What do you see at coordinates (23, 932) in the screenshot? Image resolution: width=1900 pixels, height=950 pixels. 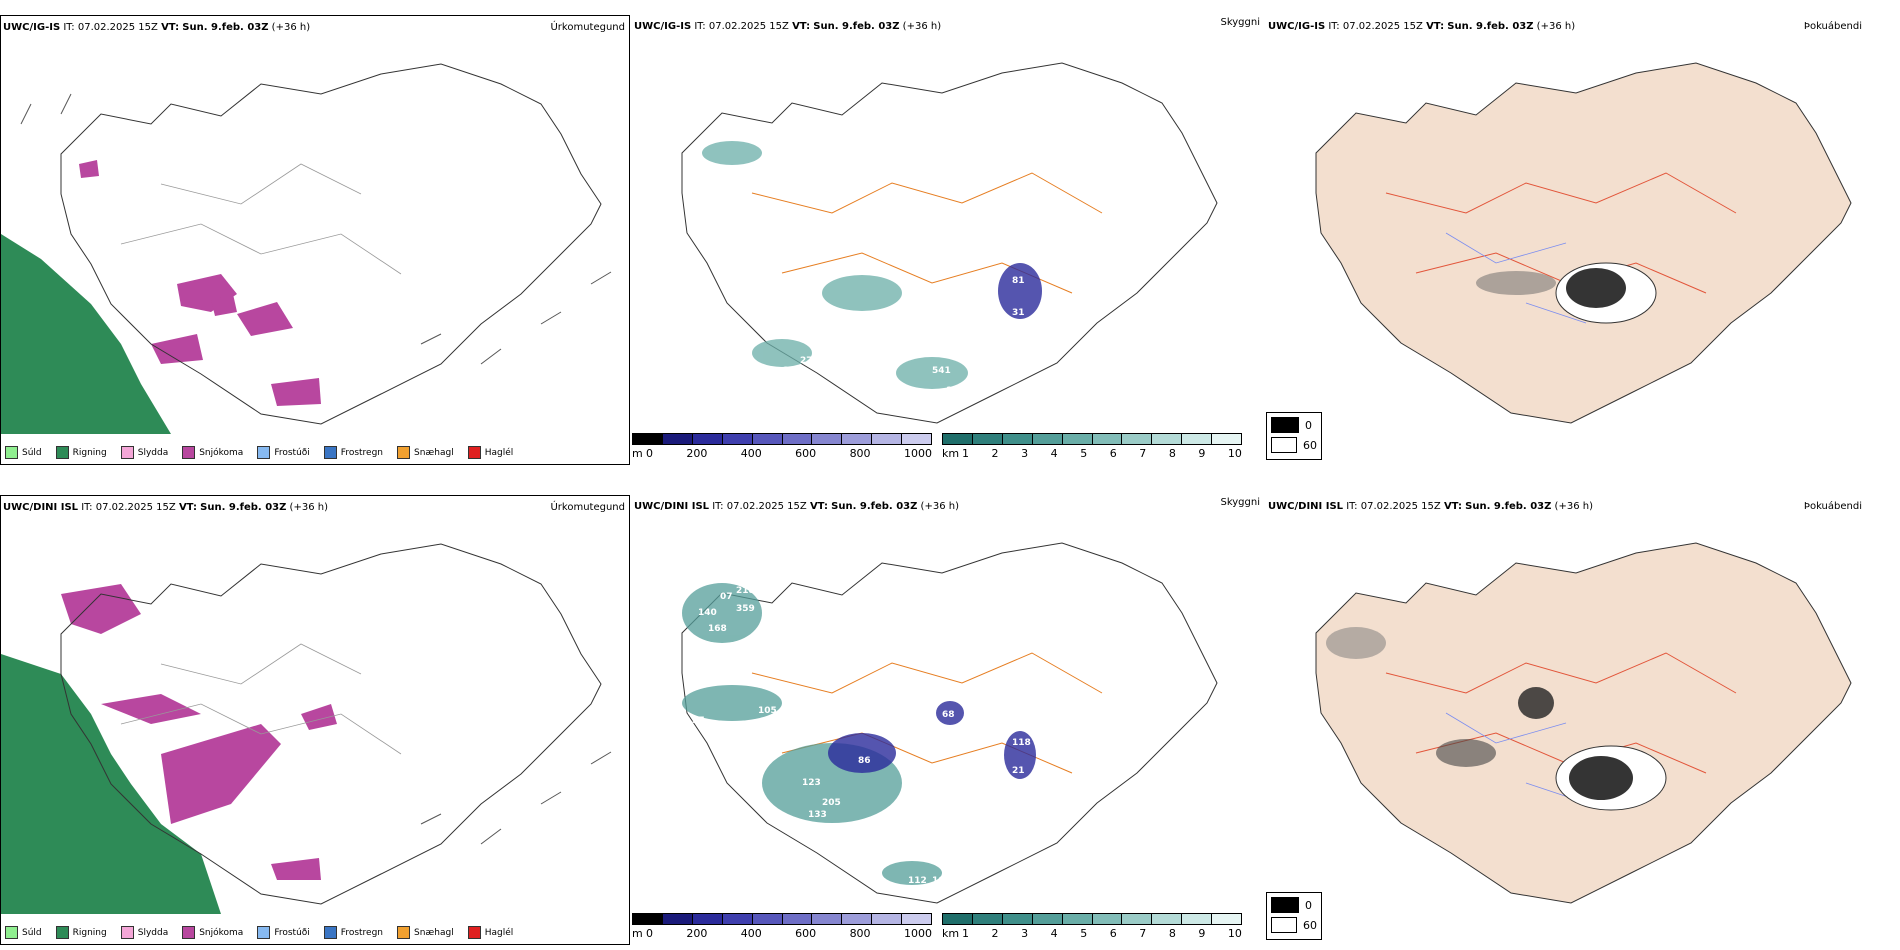 I see `legend-item: Súld` at bounding box center [23, 932].